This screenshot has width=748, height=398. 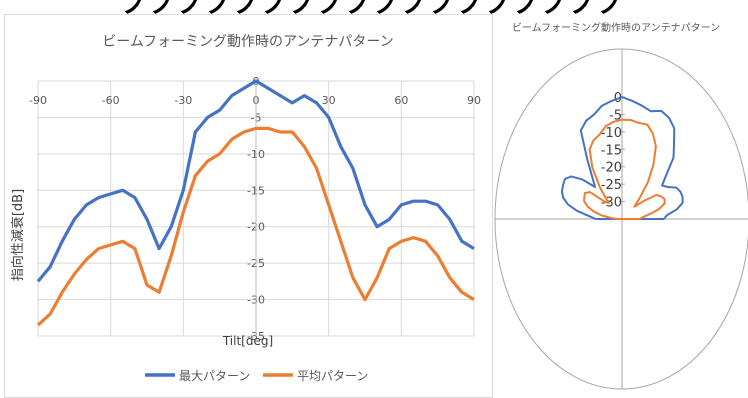 I want to click on x-tick-label: -90, so click(x=38, y=100).